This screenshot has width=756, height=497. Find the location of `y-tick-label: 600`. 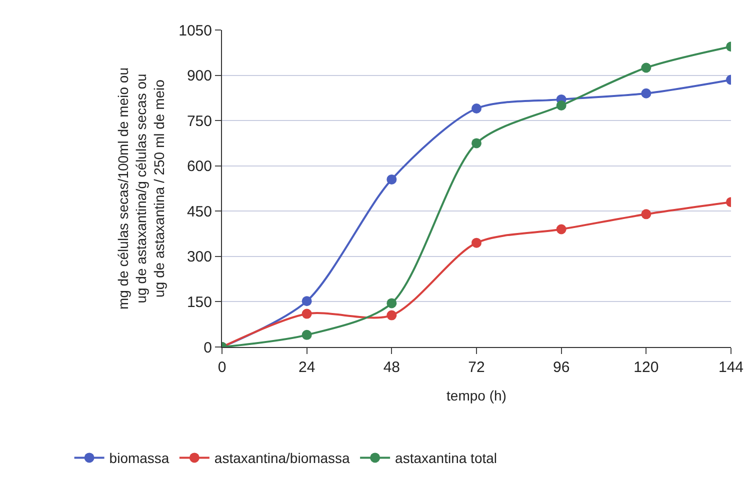

y-tick-label: 600 is located at coordinates (199, 167).